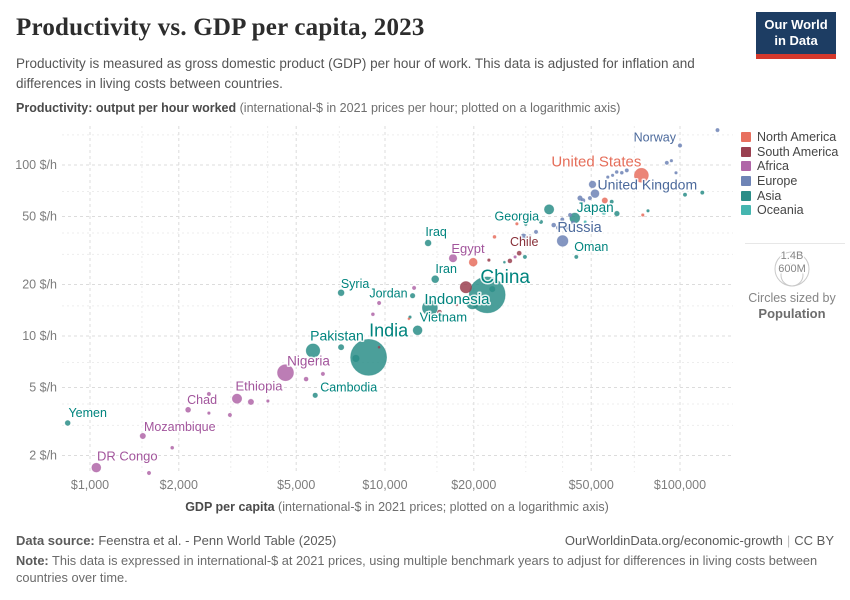  I want to click on data-point-egypt, so click(453, 258).